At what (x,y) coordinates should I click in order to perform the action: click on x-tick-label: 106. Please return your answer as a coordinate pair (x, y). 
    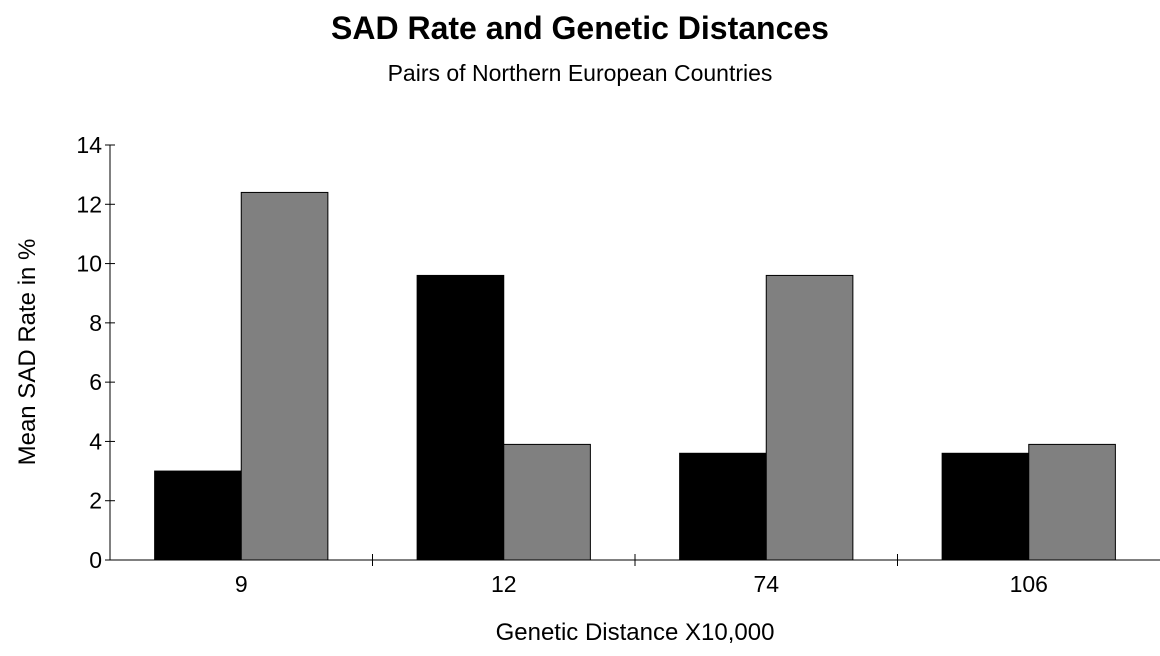
    Looking at the image, I should click on (1029, 584).